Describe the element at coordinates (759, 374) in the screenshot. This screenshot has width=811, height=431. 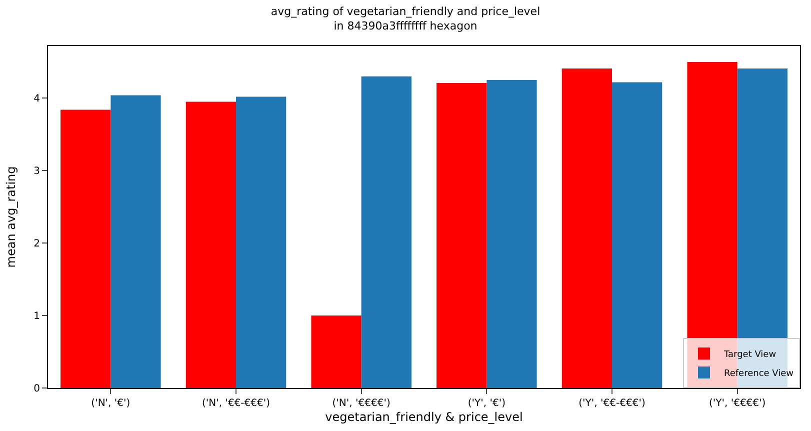
I see `legend-label: Reference View` at that location.